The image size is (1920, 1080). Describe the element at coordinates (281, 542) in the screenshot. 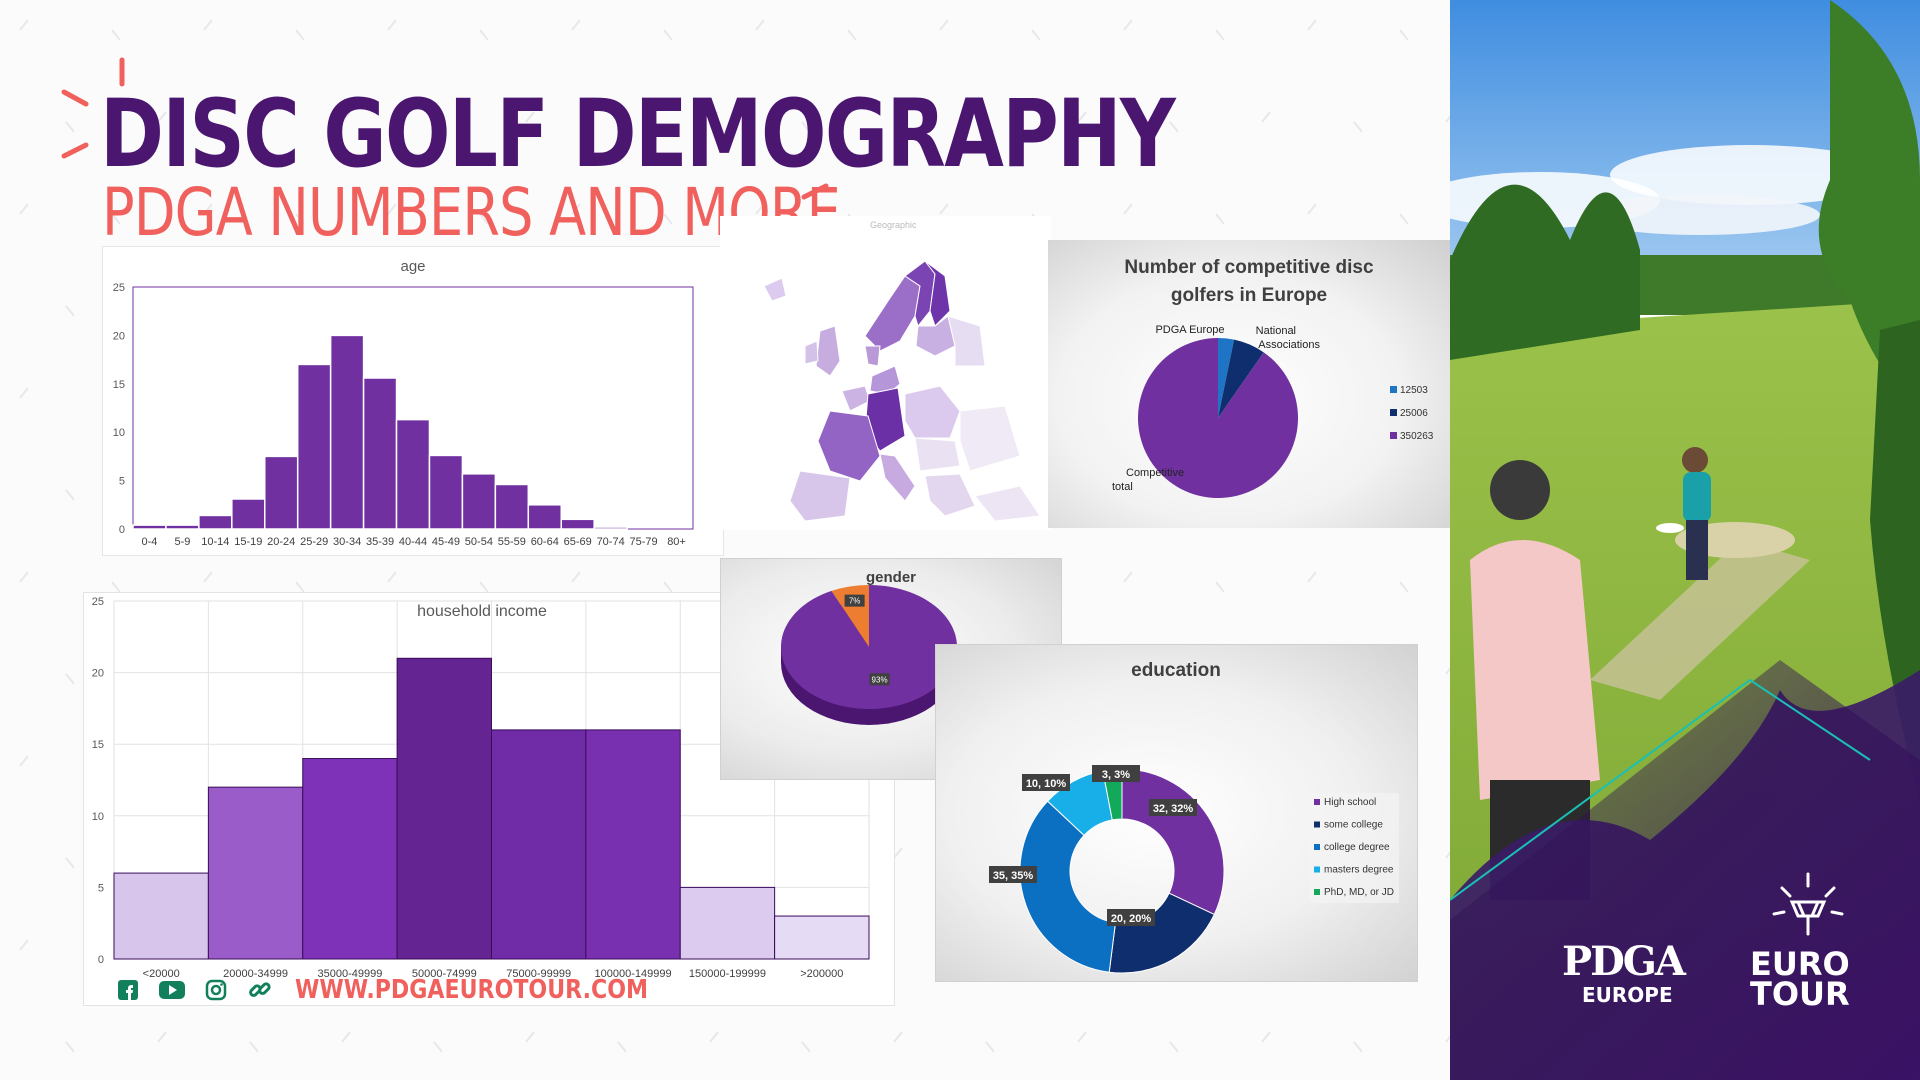

I see `age-x-tick: 20-24` at that location.